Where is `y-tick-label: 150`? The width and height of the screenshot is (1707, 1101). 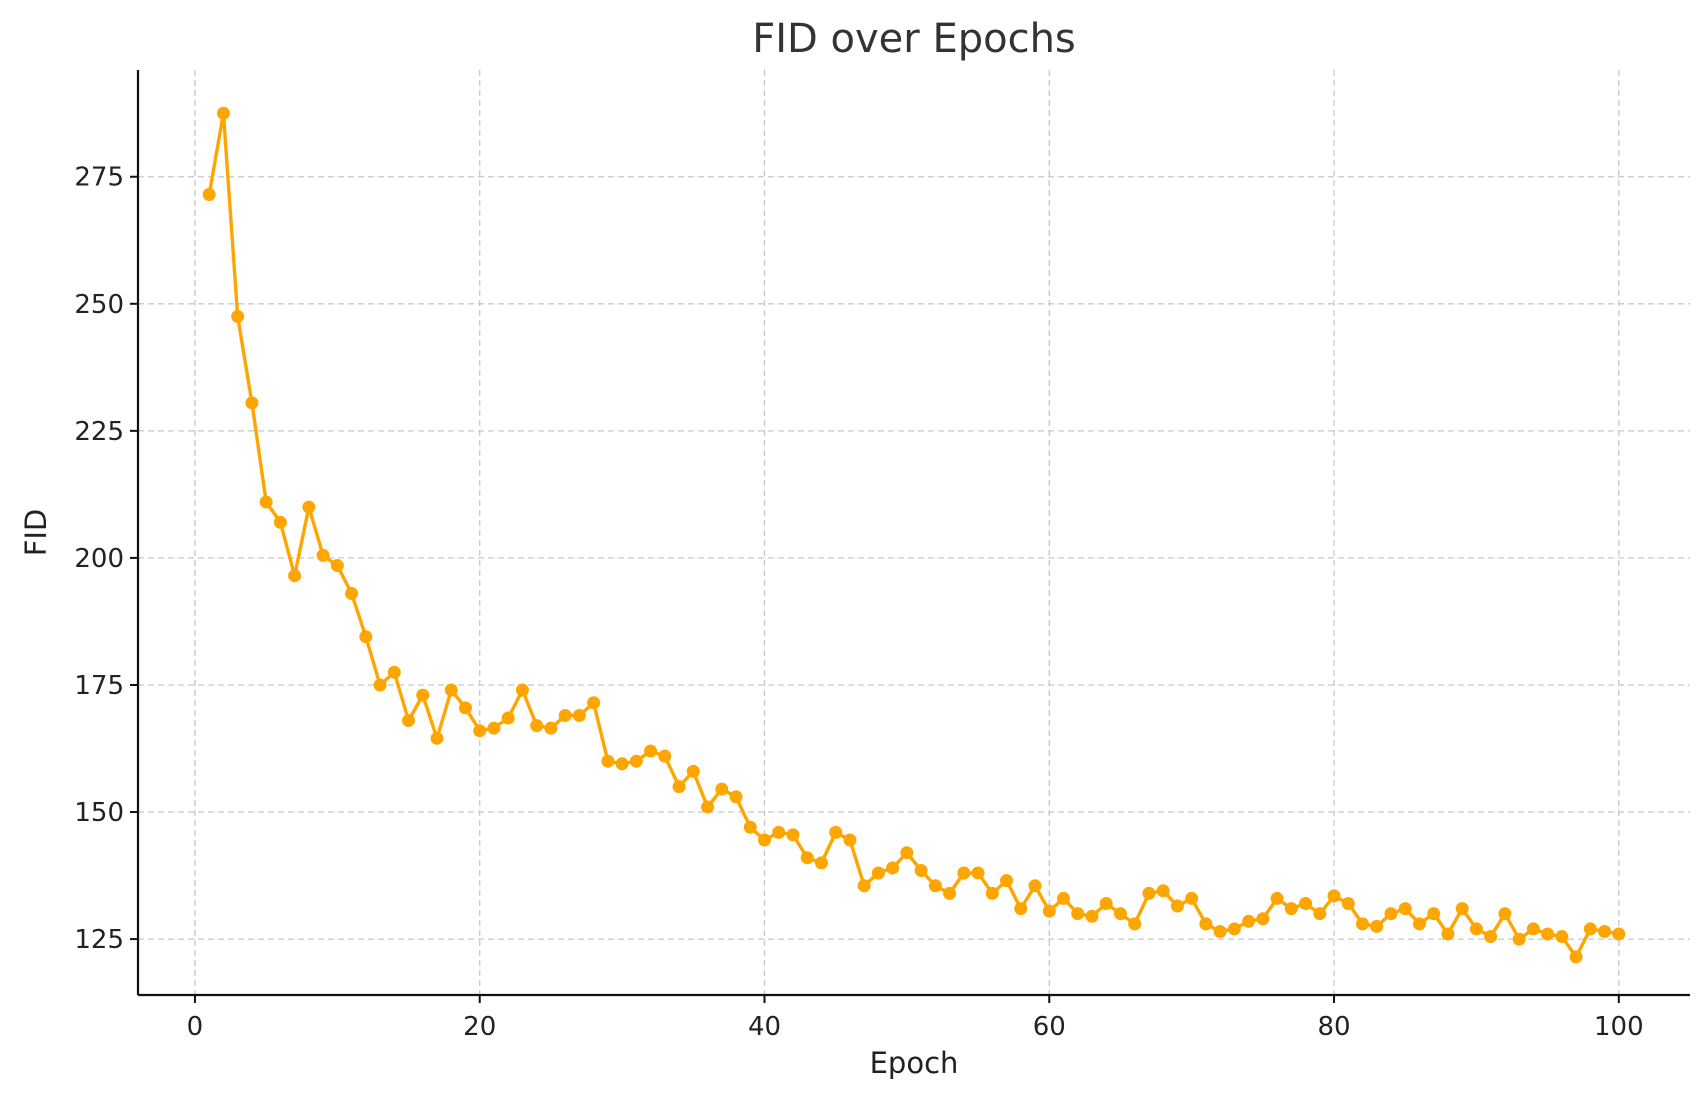 y-tick-label: 150 is located at coordinates (99, 813).